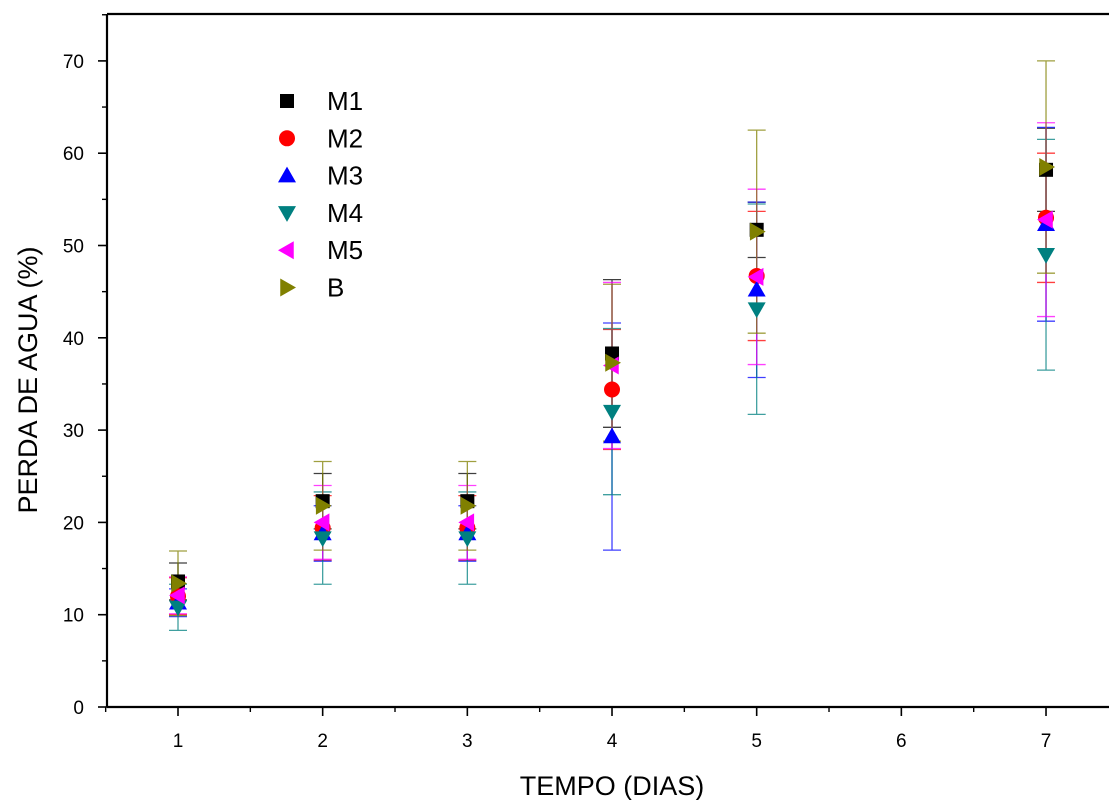  What do you see at coordinates (320, 194) in the screenshot?
I see `legend: M1 M2 M3 M4 M5 B` at bounding box center [320, 194].